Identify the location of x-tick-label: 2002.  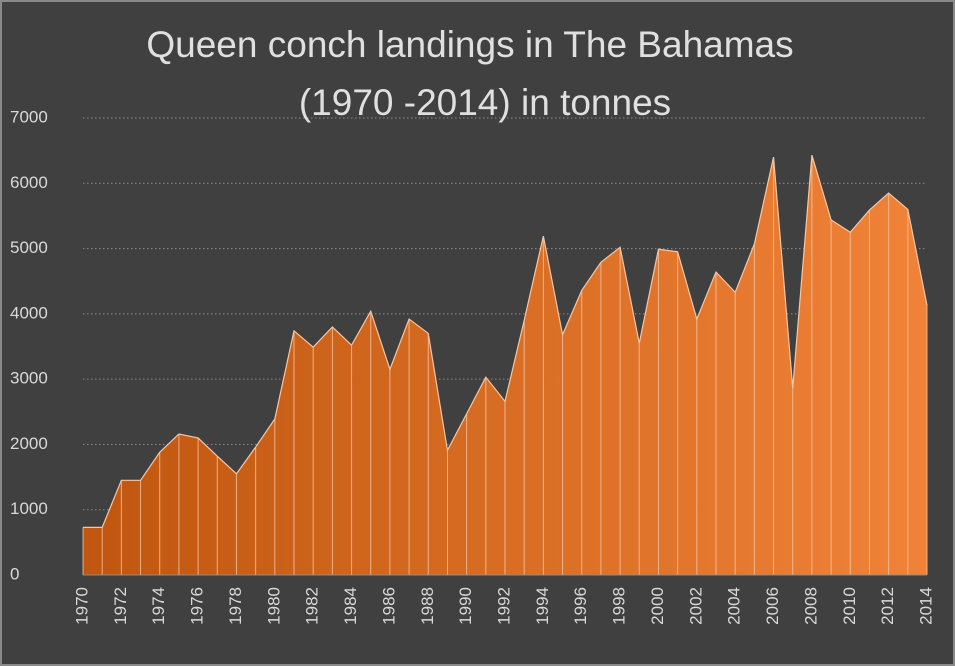
(695, 606).